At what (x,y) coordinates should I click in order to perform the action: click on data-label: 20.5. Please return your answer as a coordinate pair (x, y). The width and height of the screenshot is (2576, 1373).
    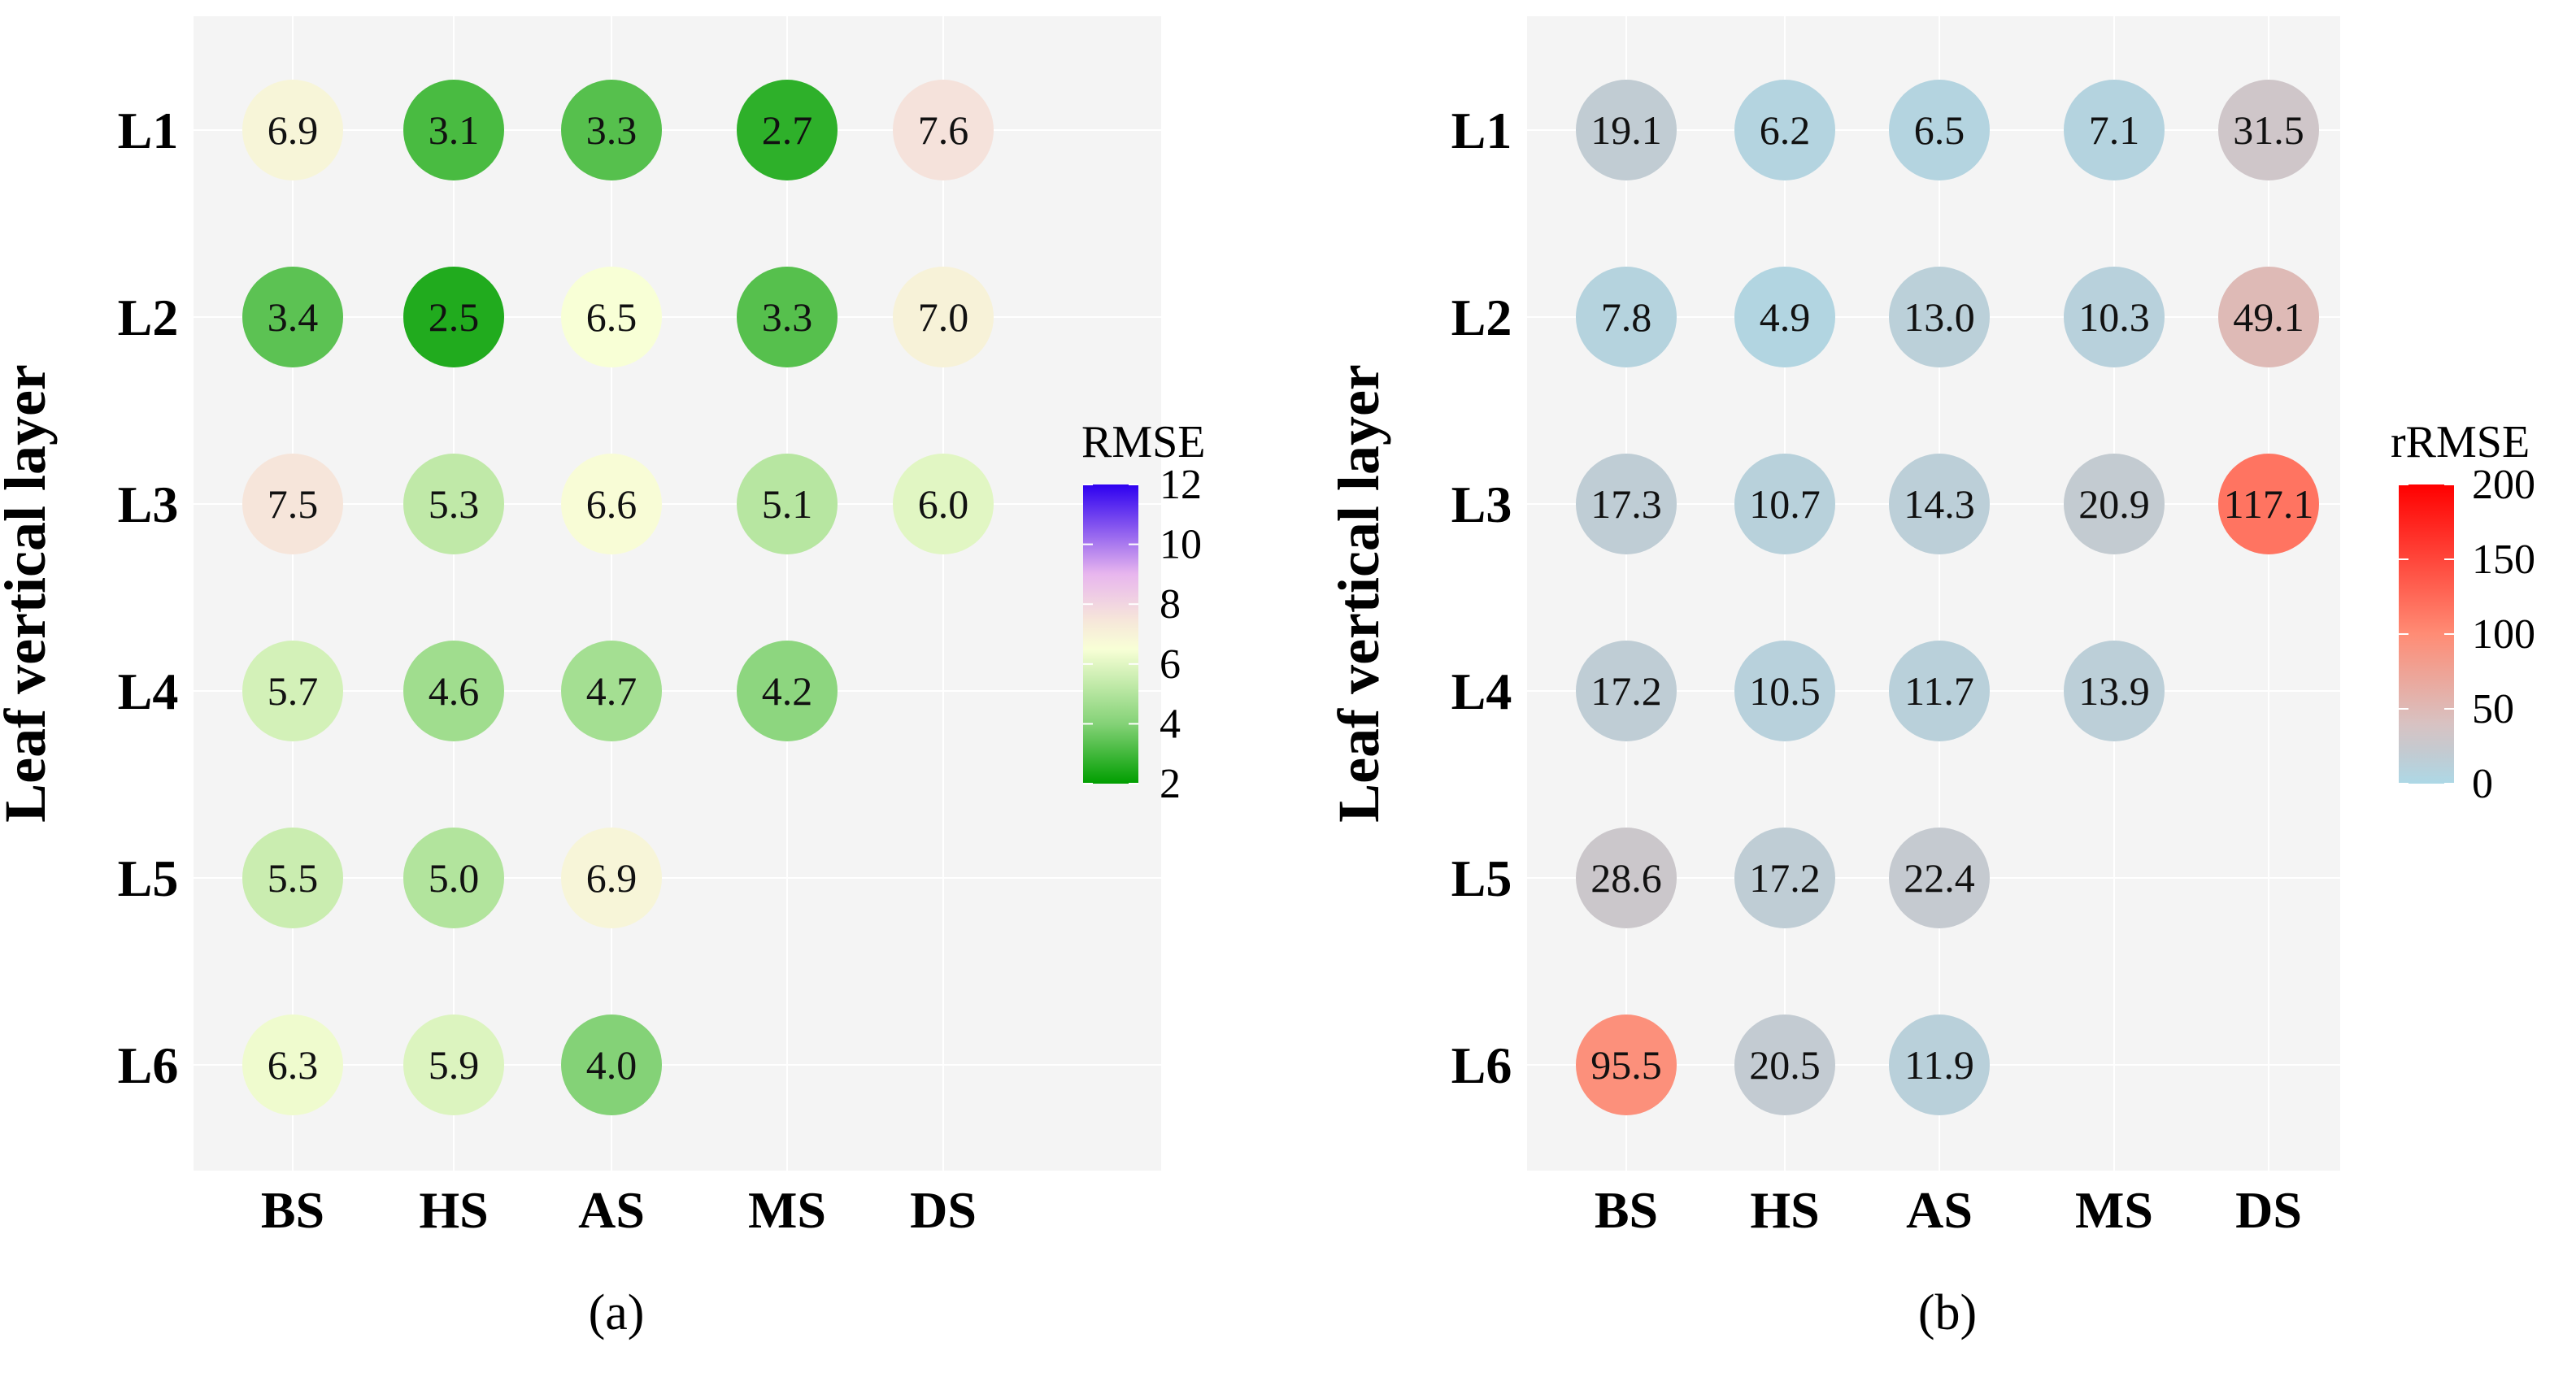
    Looking at the image, I should click on (1785, 1065).